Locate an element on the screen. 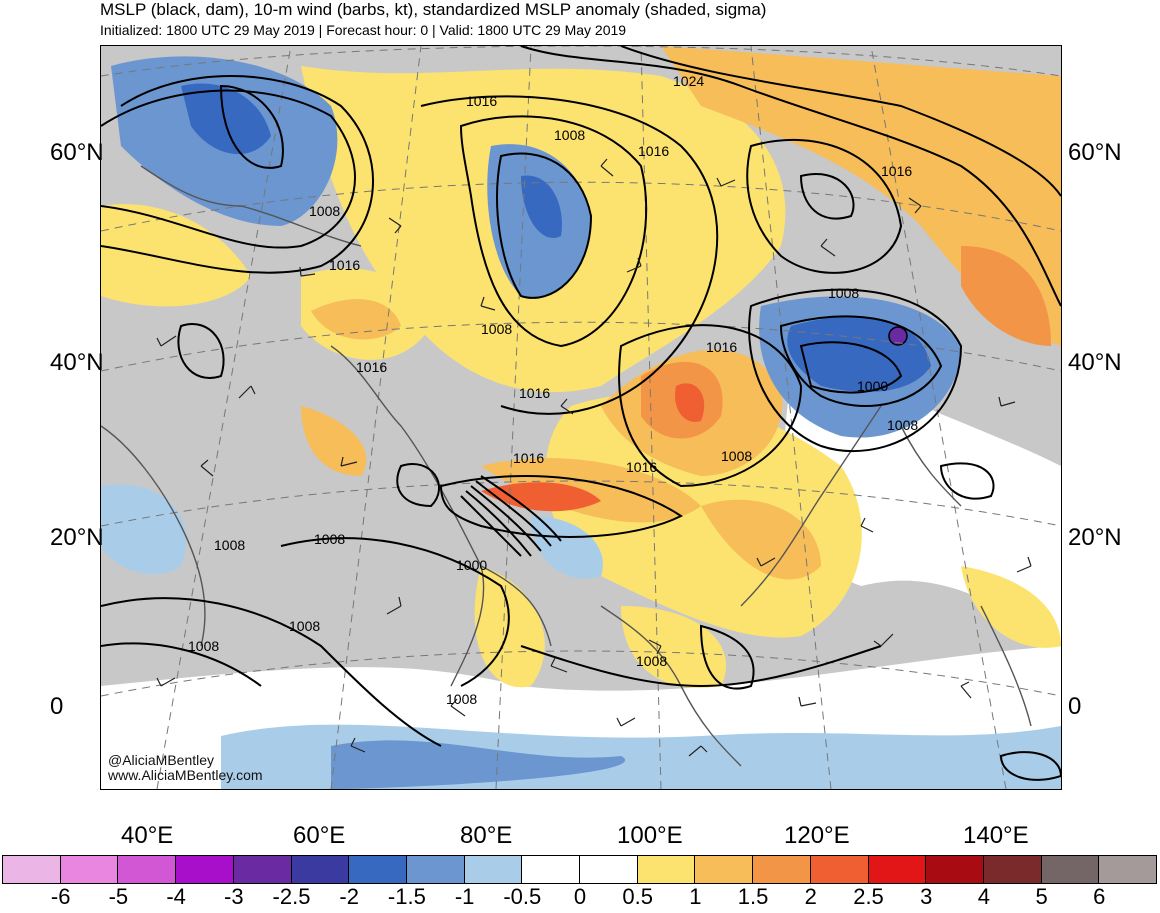  weak-positive-west is located at coordinates (176, 255).